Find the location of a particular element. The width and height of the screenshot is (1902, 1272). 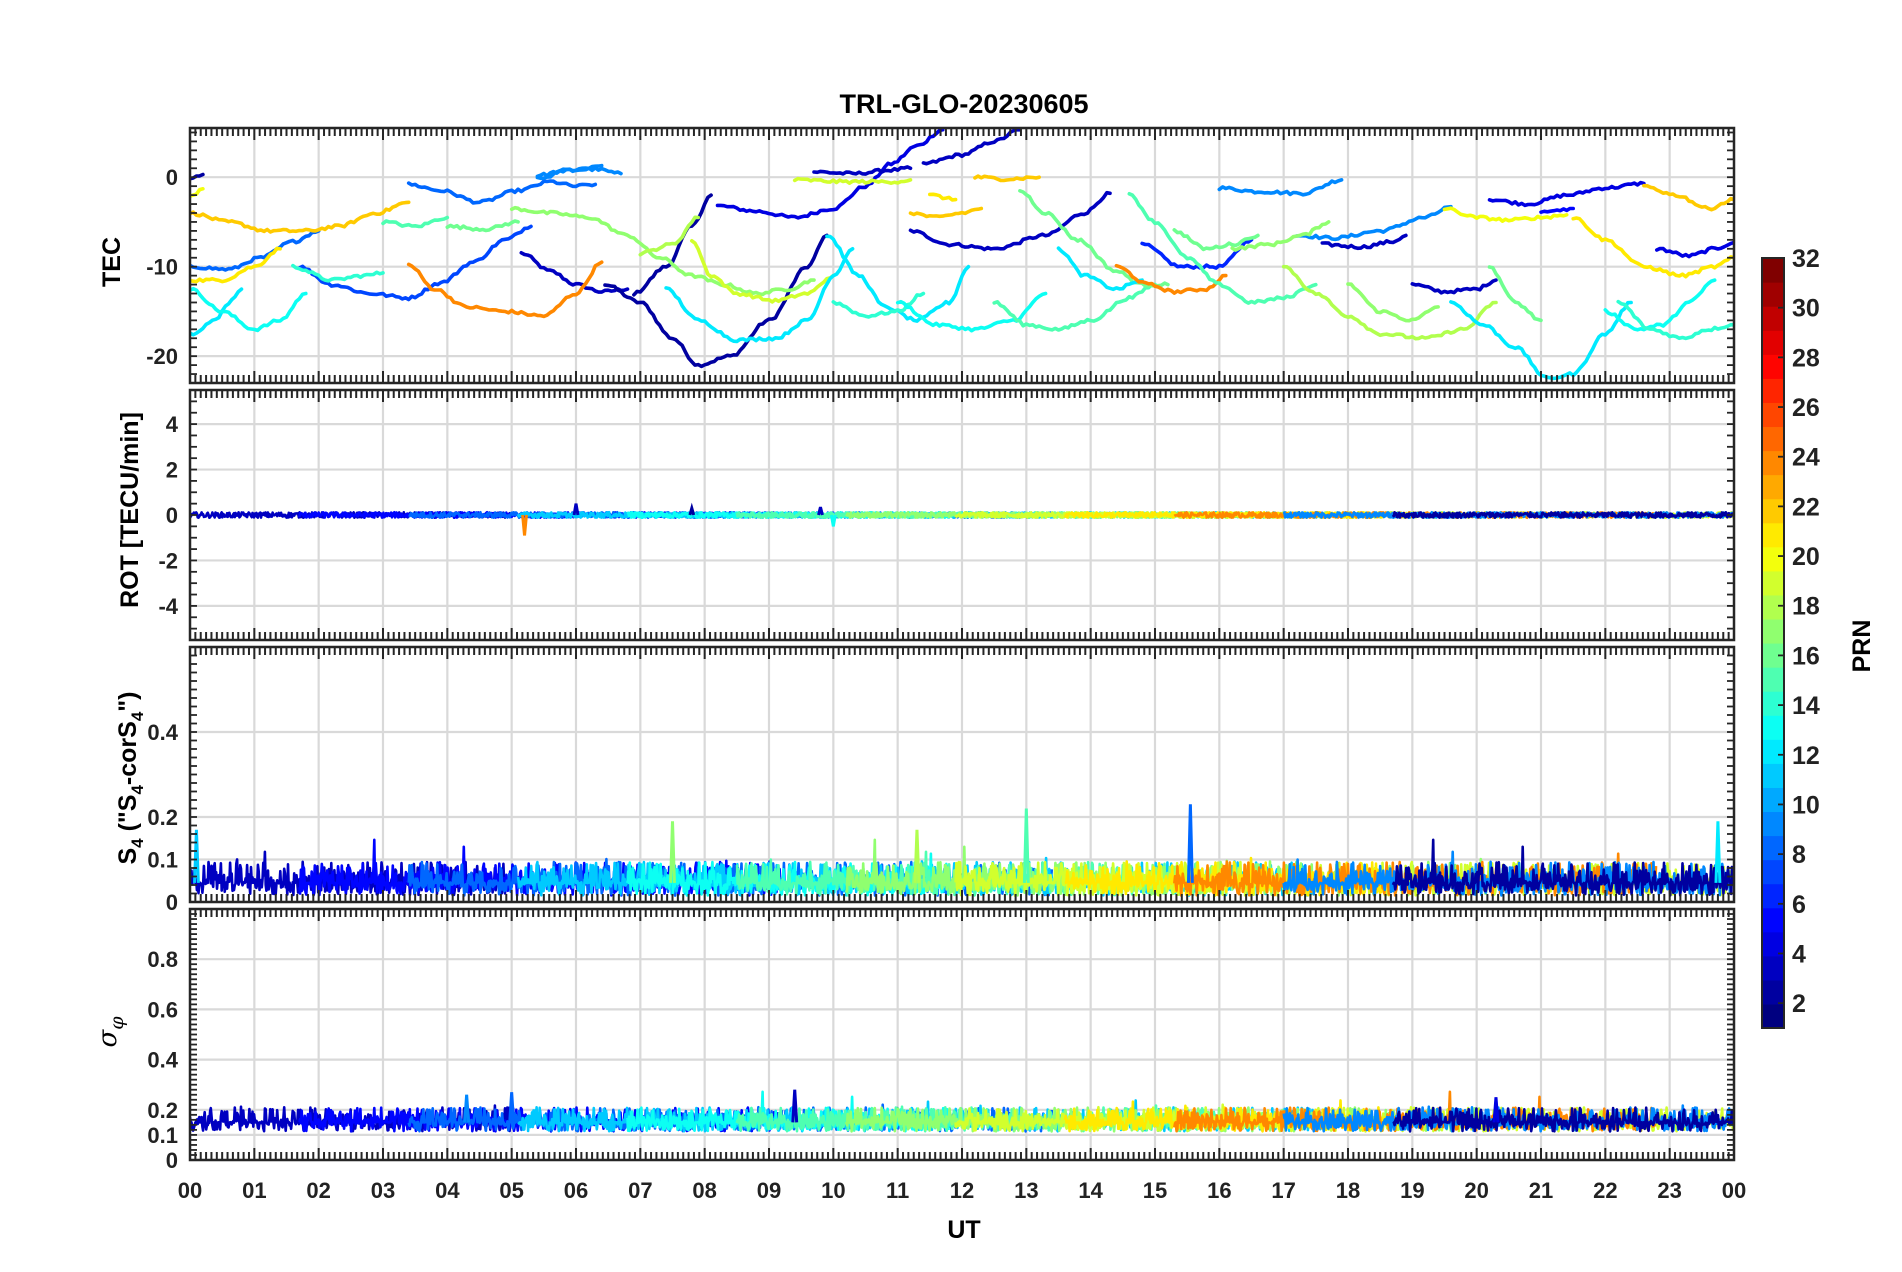

colorbar-label: PRN is located at coordinates (1862, 646).